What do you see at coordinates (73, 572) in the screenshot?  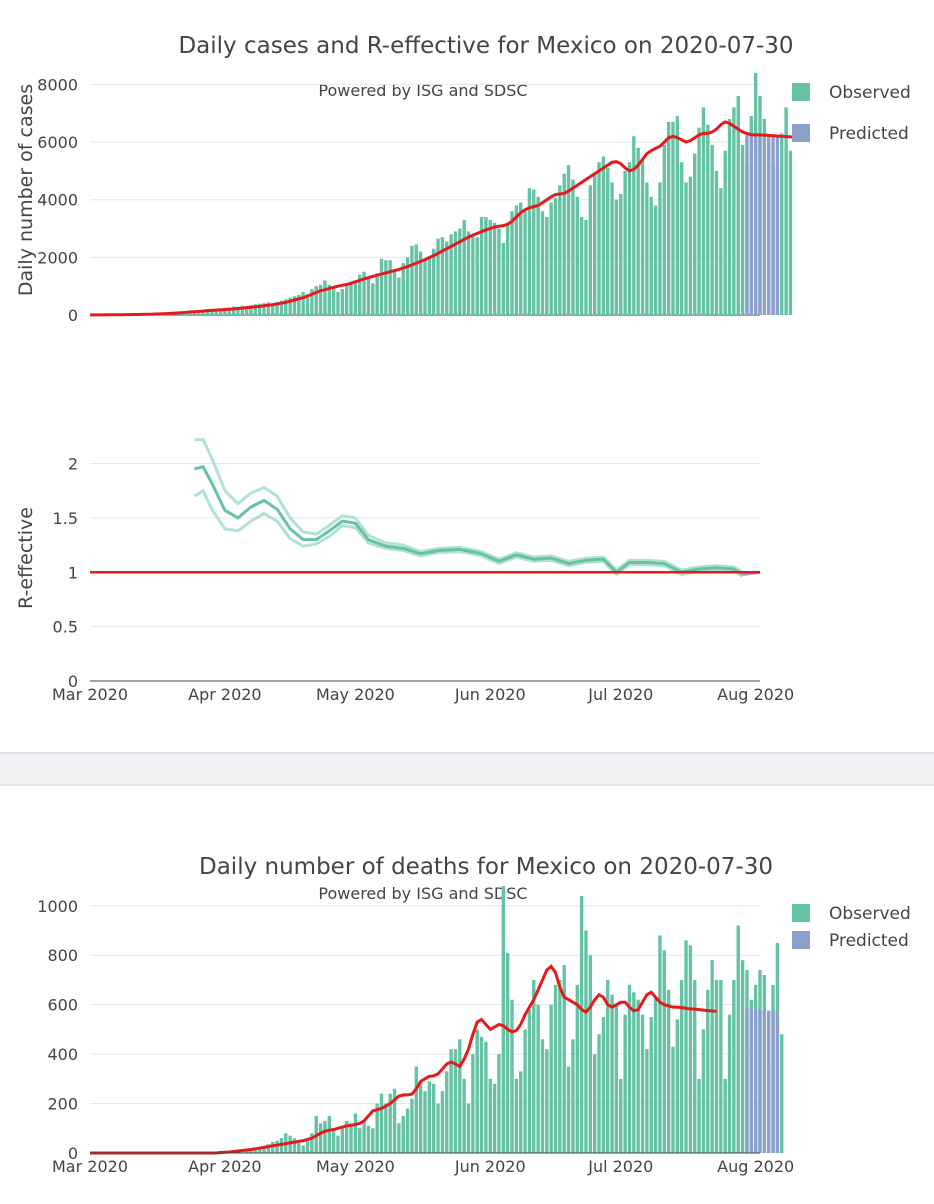 I see `y-tick-label: 1` at bounding box center [73, 572].